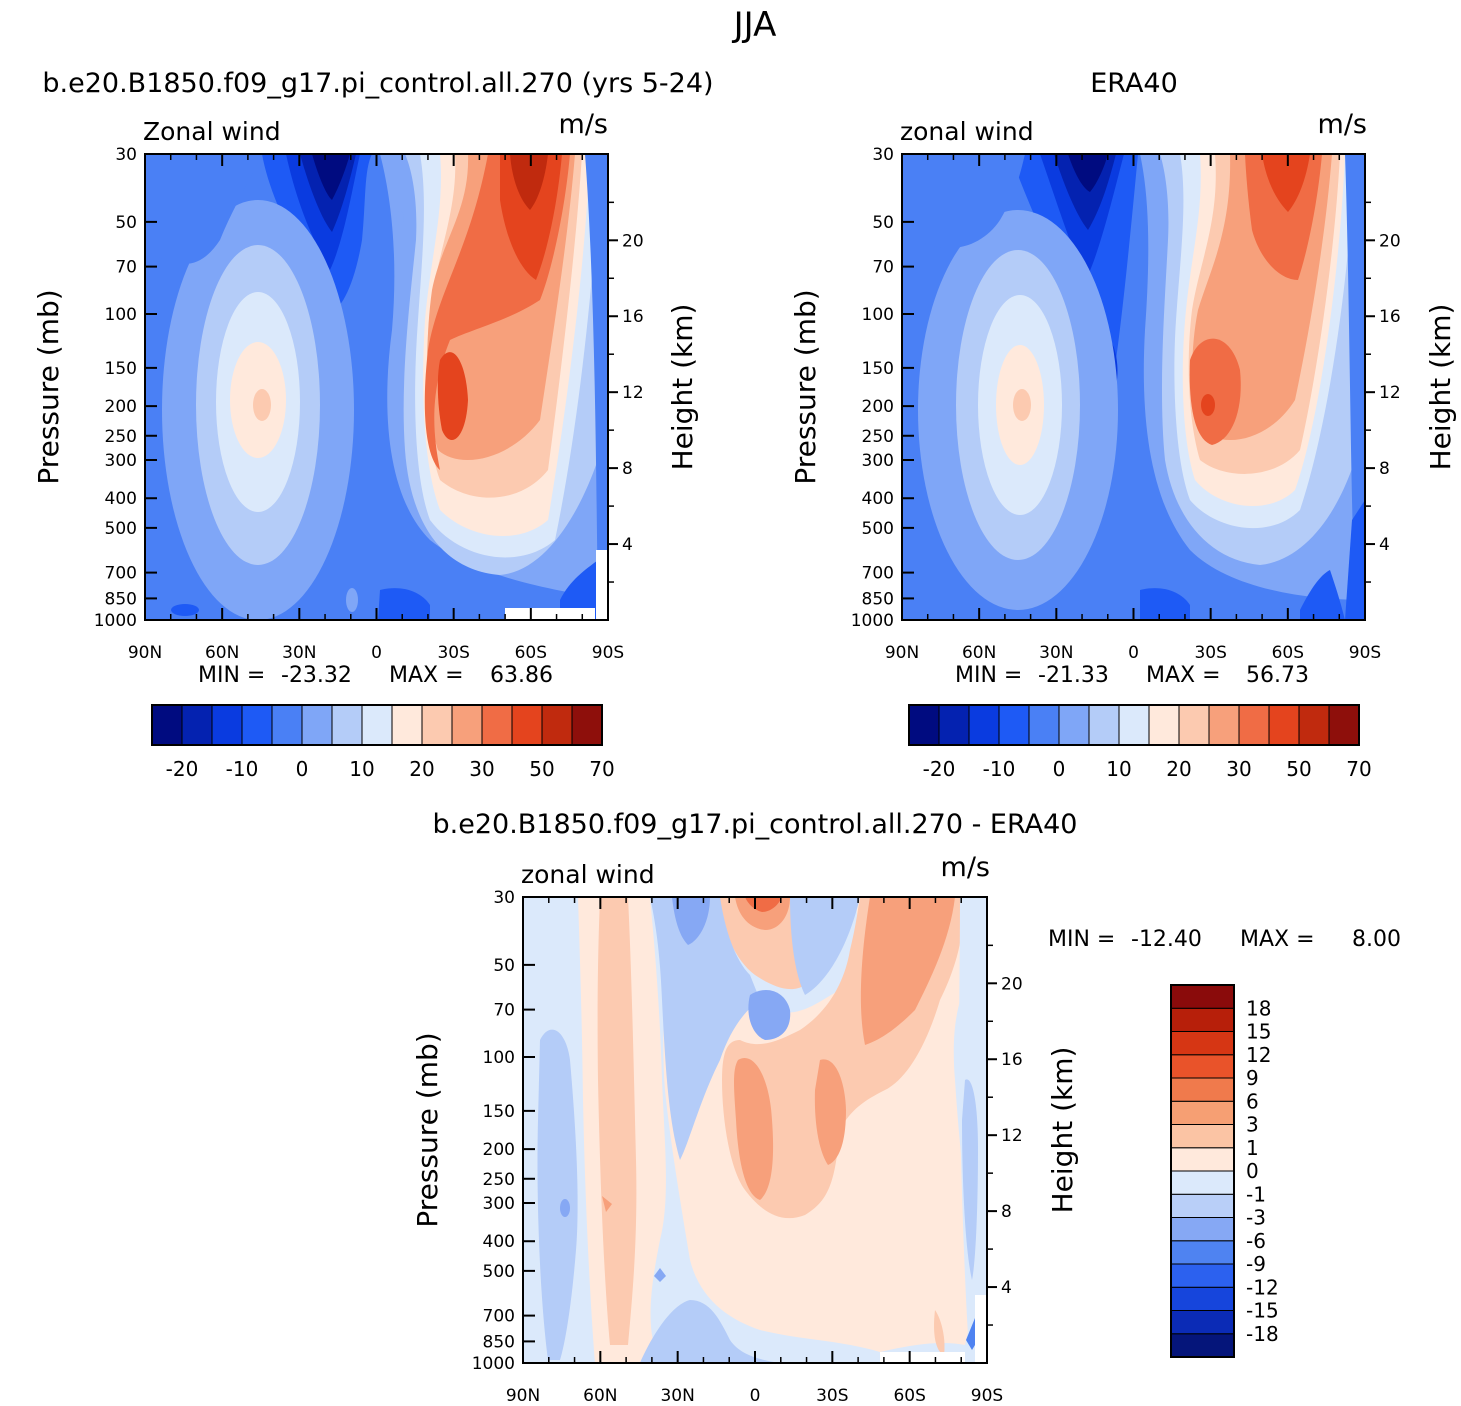 The image size is (1461, 1406). What do you see at coordinates (1256, 1264) in the screenshot?
I see `colorbar-label: -9` at bounding box center [1256, 1264].